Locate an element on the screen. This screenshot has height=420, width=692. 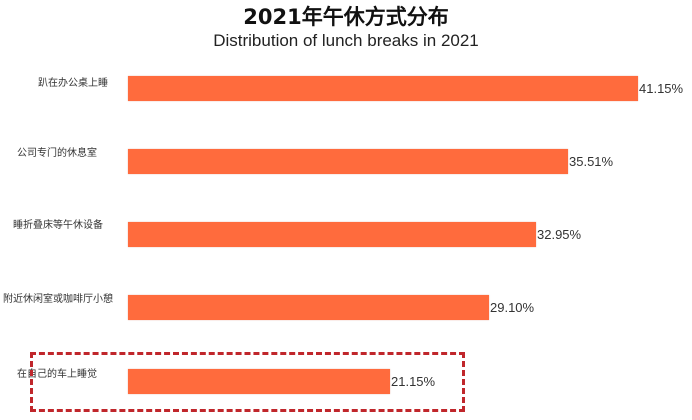
value-label: 21.15% is located at coordinates (413, 381).